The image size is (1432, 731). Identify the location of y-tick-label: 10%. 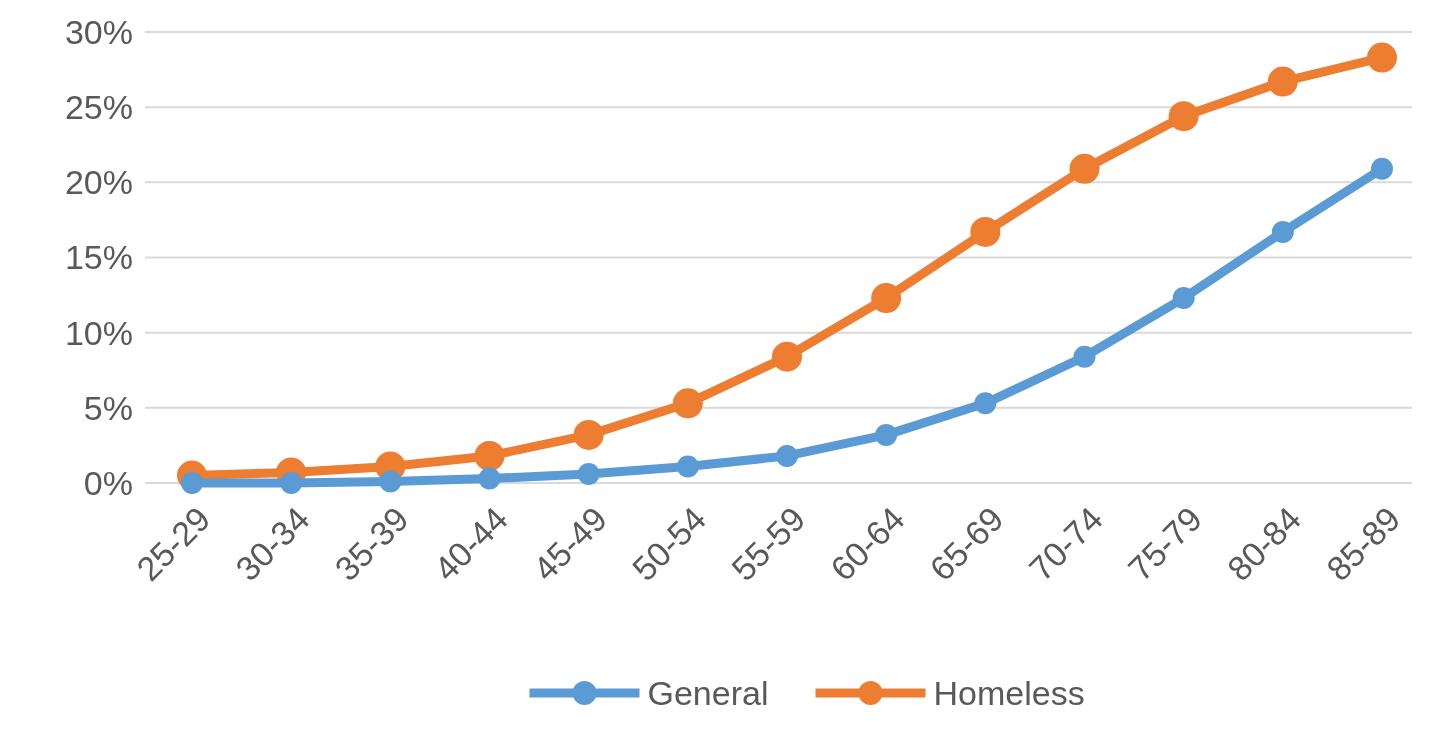
(98, 332).